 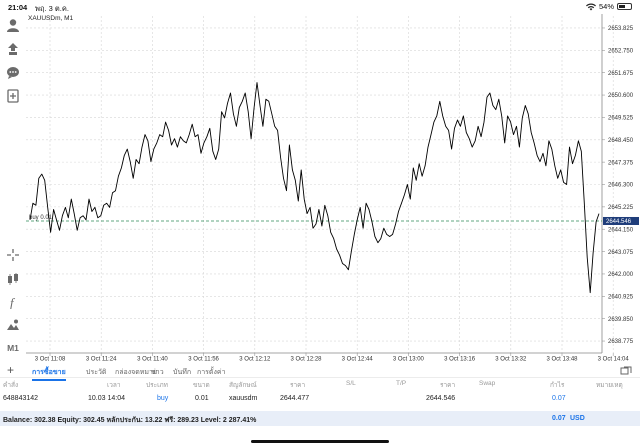 I want to click on battery-icon, so click(x=624, y=6).